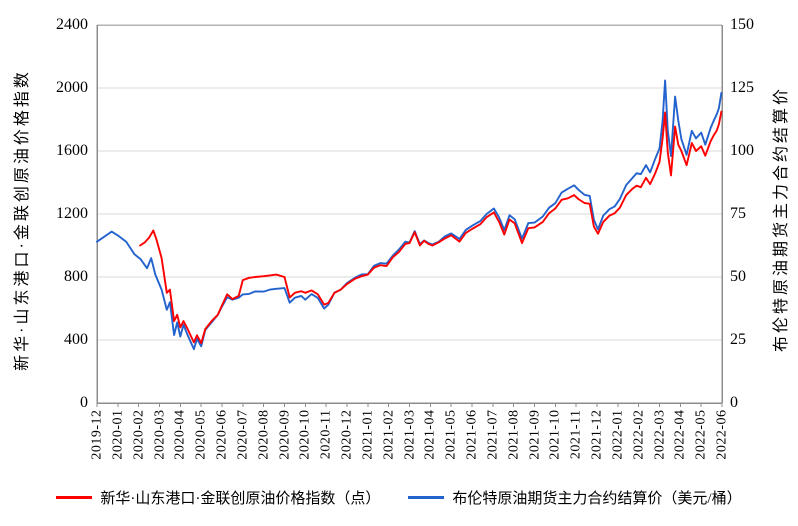 Image resolution: width=798 pixels, height=526 pixels. I want to click on x-axis-tick-label: 2021-02, so click(389, 434).